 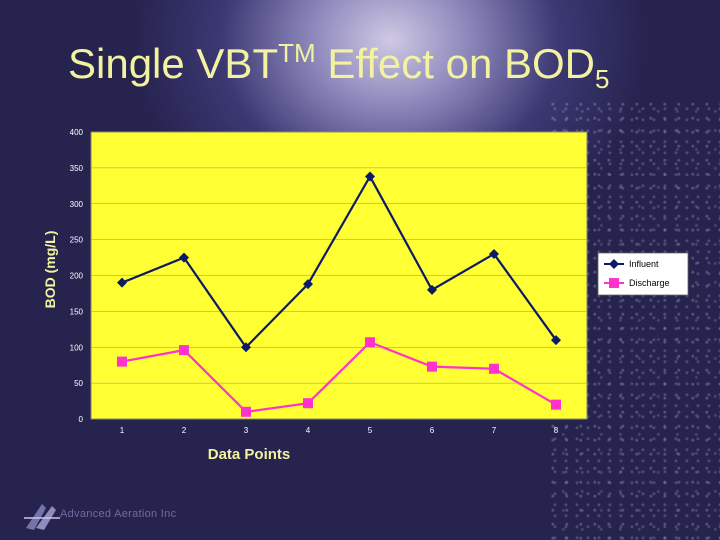 I want to click on x-tick-label: 7, so click(x=494, y=430).